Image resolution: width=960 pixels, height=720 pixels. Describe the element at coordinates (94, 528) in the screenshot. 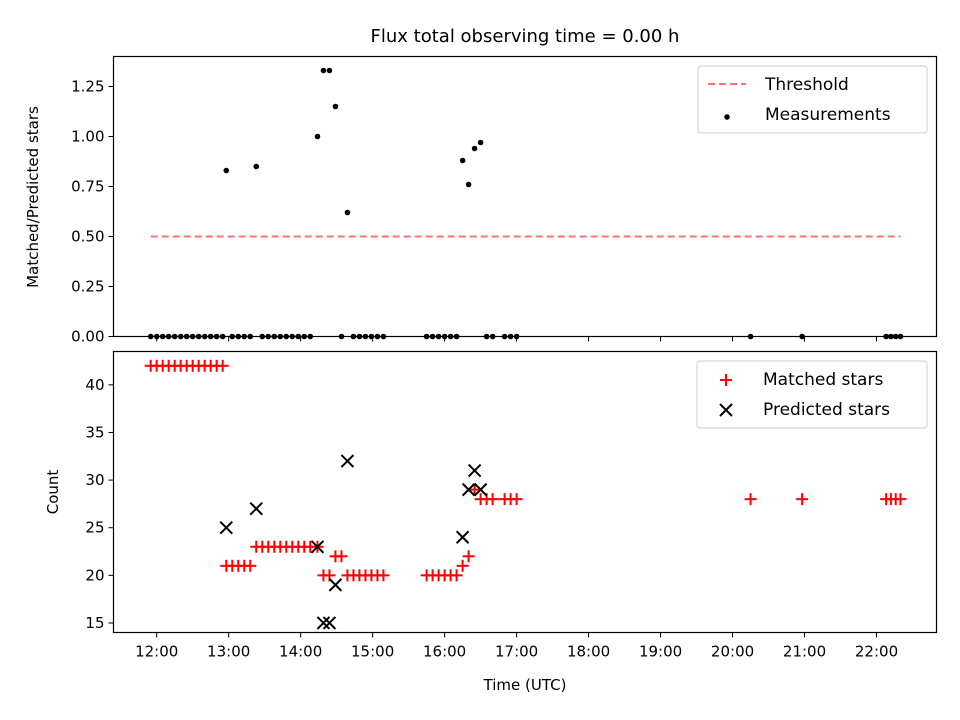

I see `bottom-y-tick-label: 25` at that location.